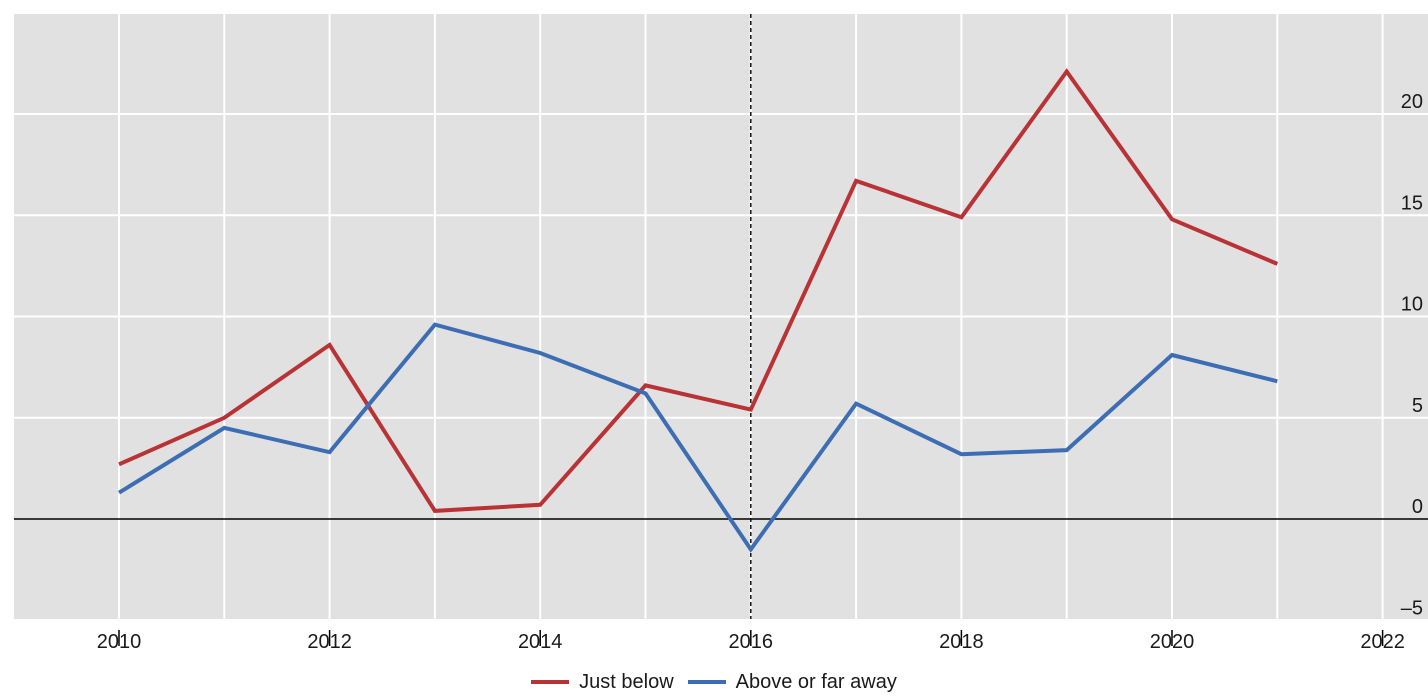 This screenshot has height=697, width=1428. What do you see at coordinates (1412, 102) in the screenshot?
I see `y-tick-label-20: 20` at bounding box center [1412, 102].